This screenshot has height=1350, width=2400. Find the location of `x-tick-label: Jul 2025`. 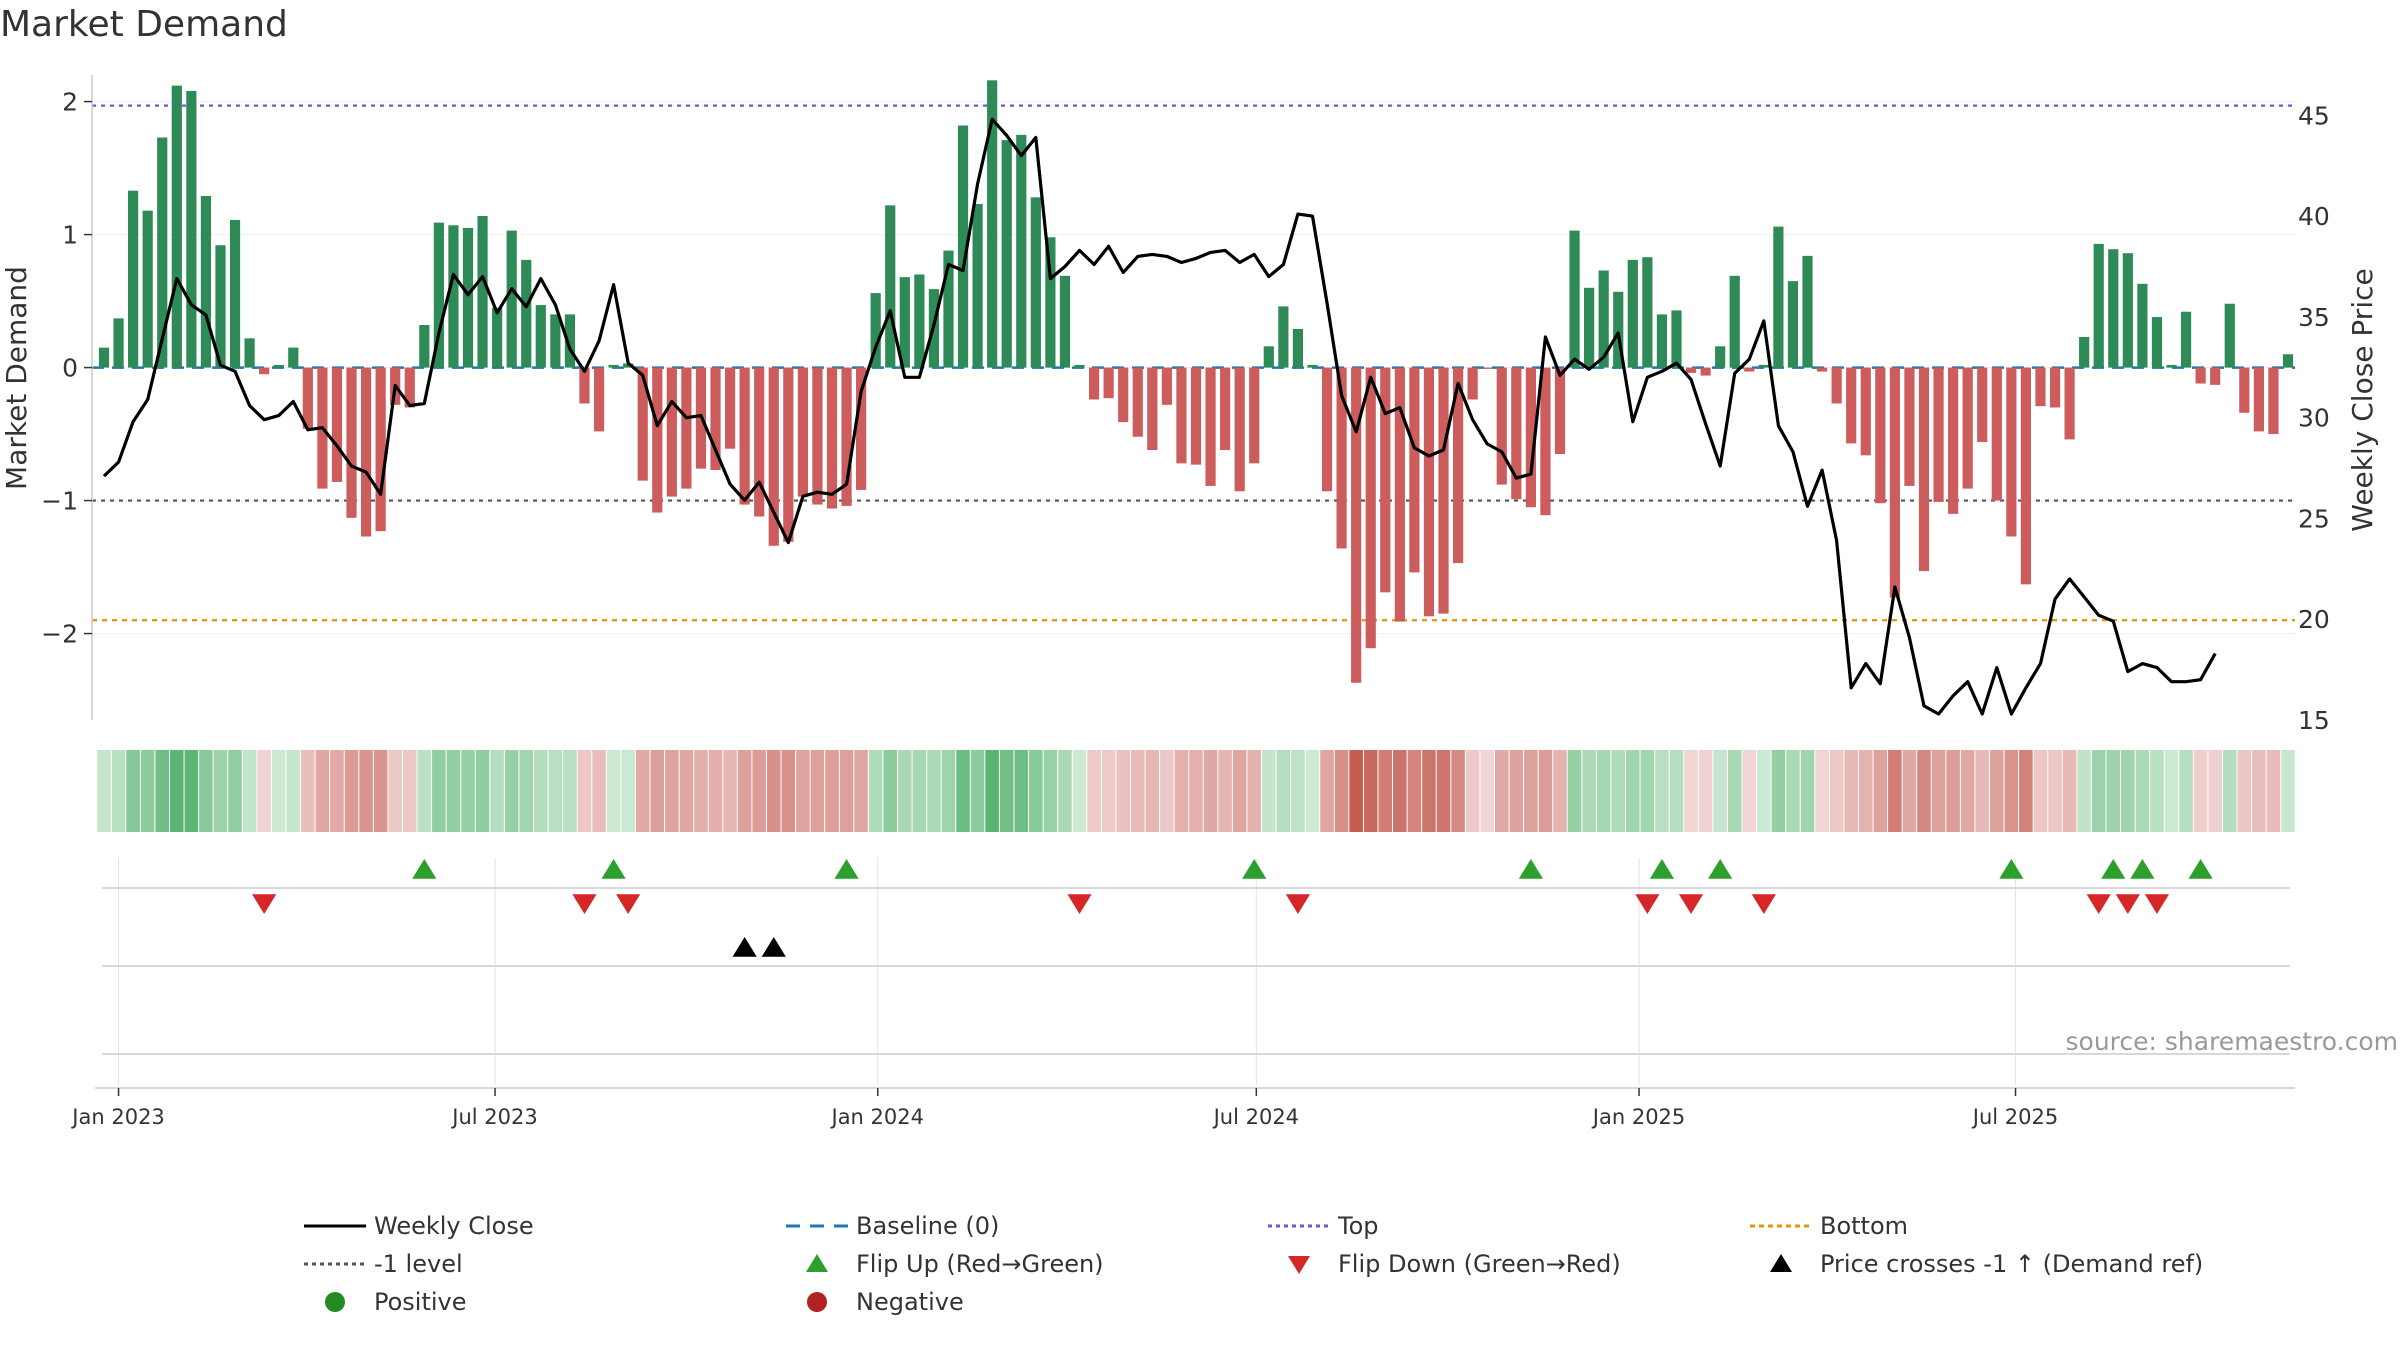

x-tick-label: Jul 2025 is located at coordinates (2014, 1117).